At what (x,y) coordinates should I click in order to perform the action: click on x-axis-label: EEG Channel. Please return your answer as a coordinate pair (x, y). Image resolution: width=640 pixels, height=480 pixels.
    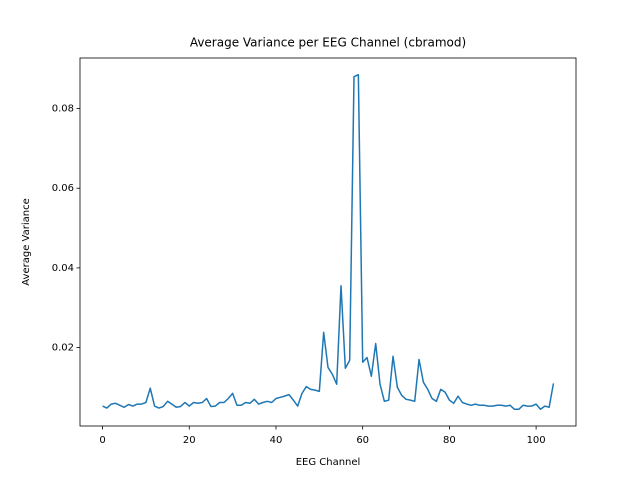
    Looking at the image, I should click on (328, 462).